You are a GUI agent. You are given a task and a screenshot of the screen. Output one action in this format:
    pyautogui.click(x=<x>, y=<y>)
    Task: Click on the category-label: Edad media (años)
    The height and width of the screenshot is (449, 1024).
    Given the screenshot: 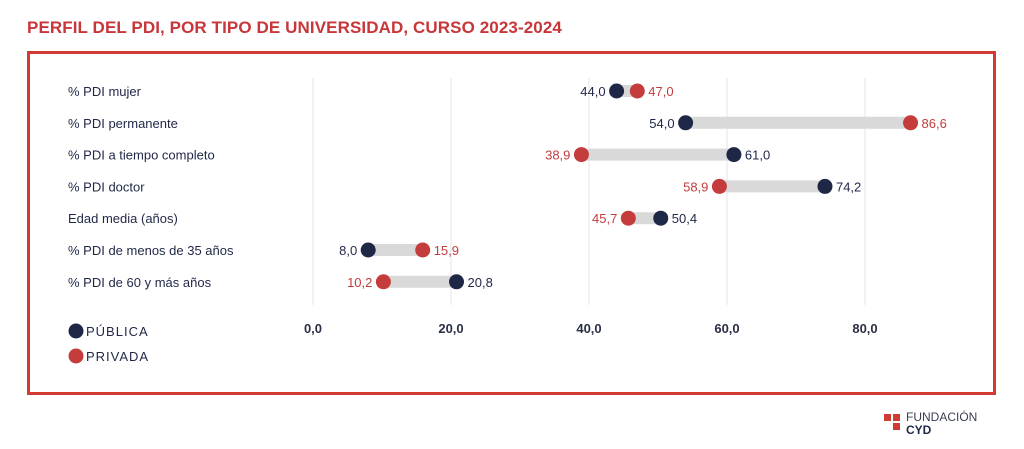 What is the action you would take?
    pyautogui.click(x=123, y=218)
    